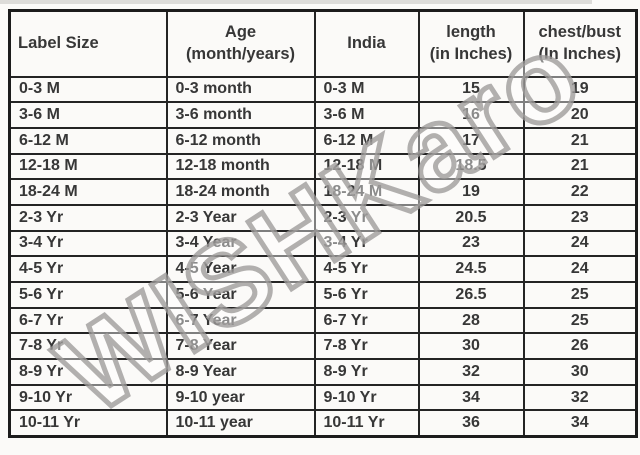 Image resolution: width=640 pixels, height=455 pixels. Describe the element at coordinates (88, 346) in the screenshot. I see `cell-label-size: 7-8 Yr` at that location.